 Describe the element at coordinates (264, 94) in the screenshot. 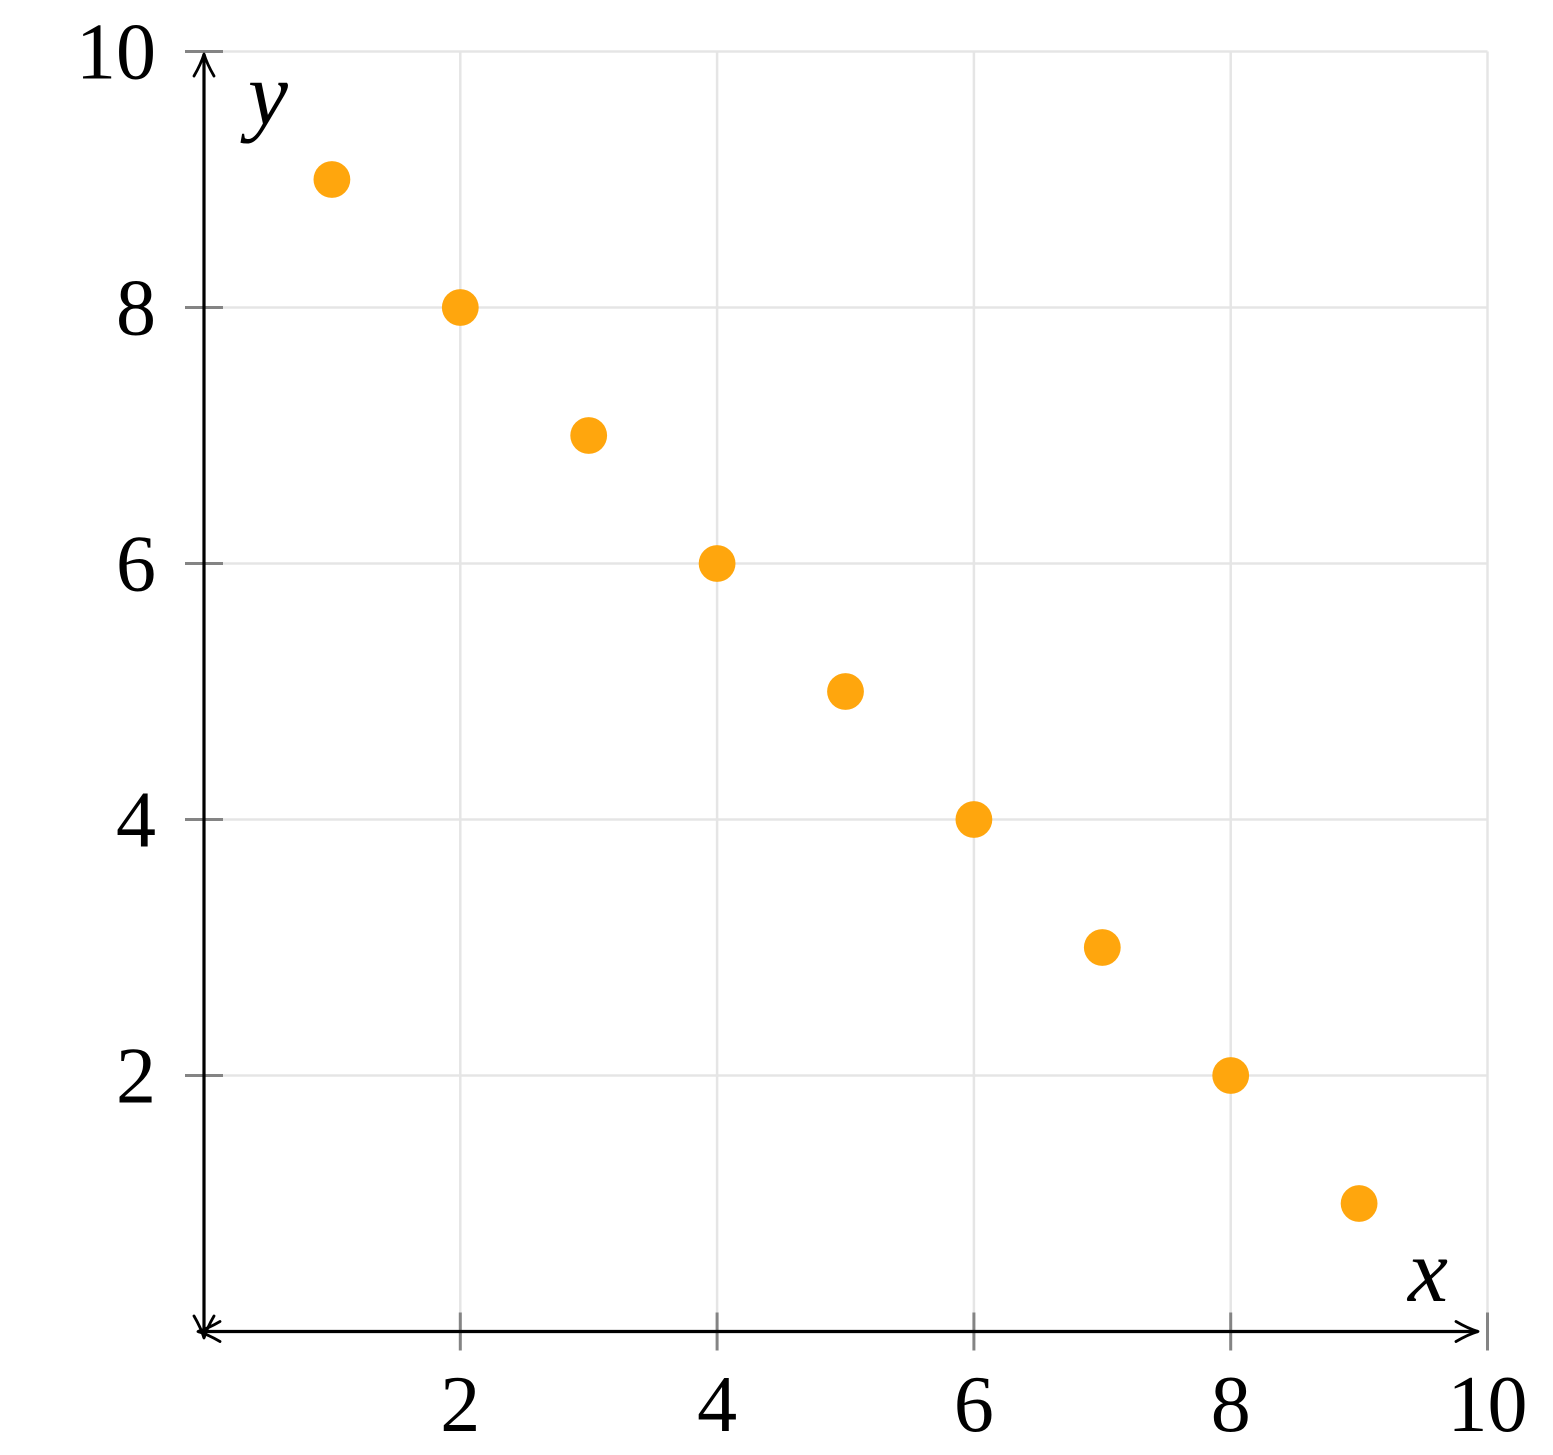

I see `y-axis-label: y` at that location.